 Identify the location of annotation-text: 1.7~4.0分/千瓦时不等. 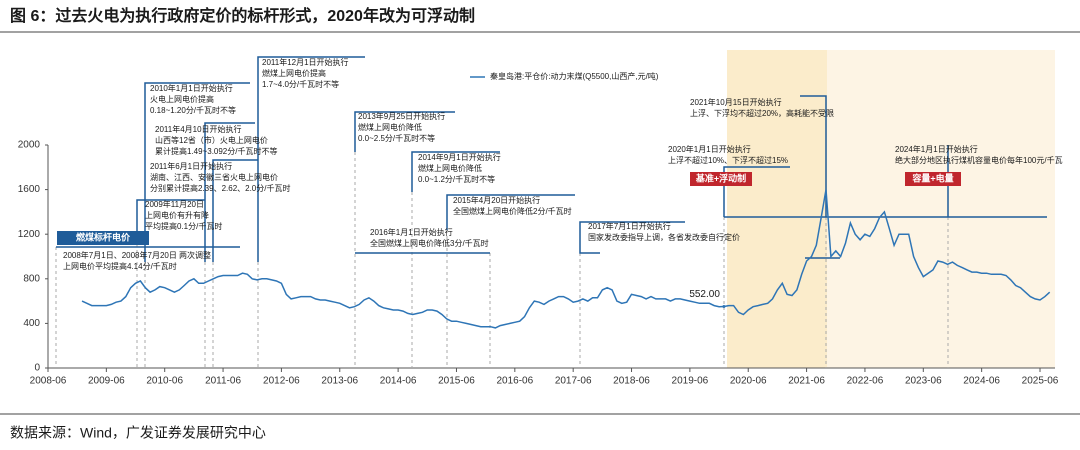
(300, 84).